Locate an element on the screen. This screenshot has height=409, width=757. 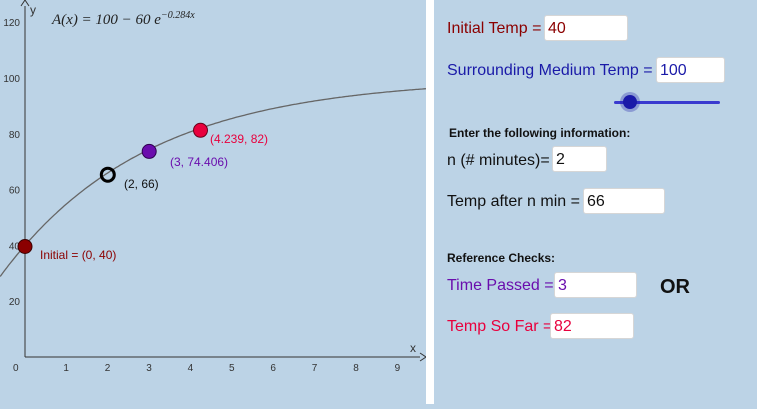
surrounding-temp-input: 100 is located at coordinates (690, 70).